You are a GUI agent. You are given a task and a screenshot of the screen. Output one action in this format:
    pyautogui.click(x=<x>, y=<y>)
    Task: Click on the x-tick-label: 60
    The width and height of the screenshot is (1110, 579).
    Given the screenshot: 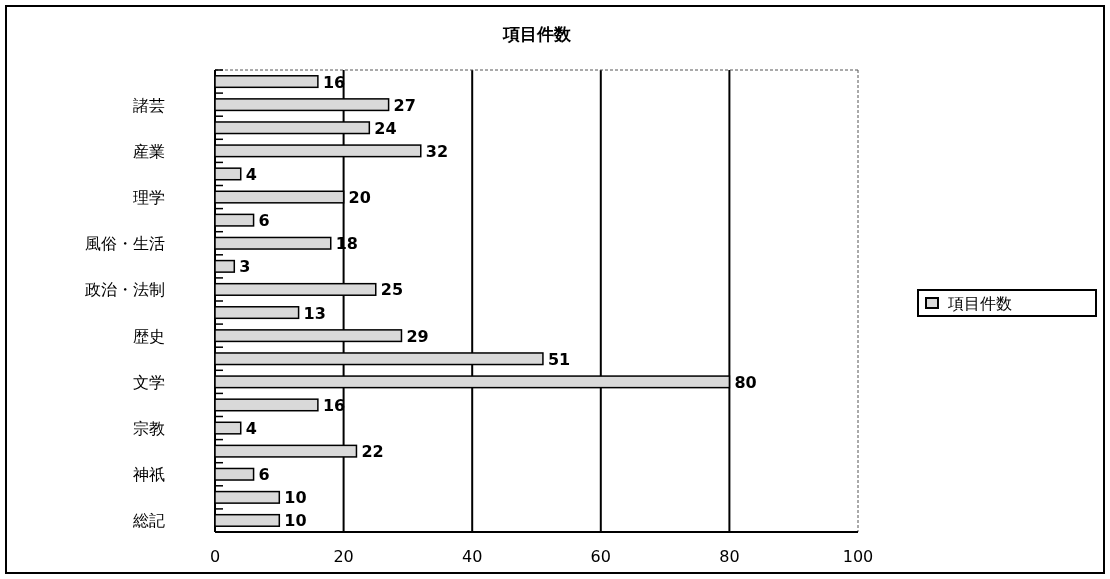 What is the action you would take?
    pyautogui.click(x=600, y=556)
    